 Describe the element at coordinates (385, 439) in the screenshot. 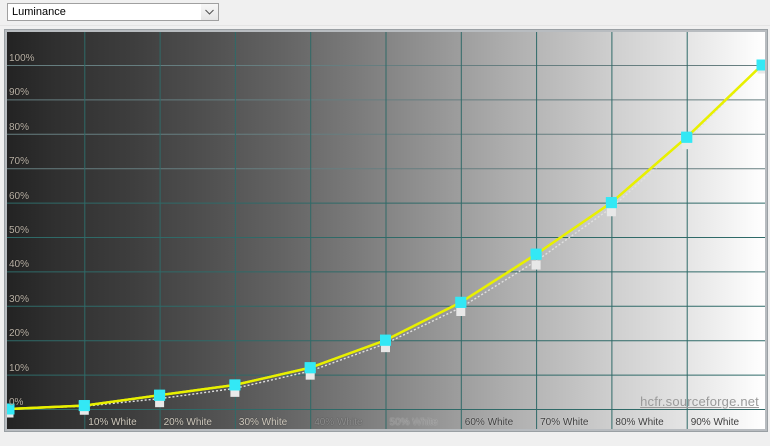

I see `footer-strip` at that location.